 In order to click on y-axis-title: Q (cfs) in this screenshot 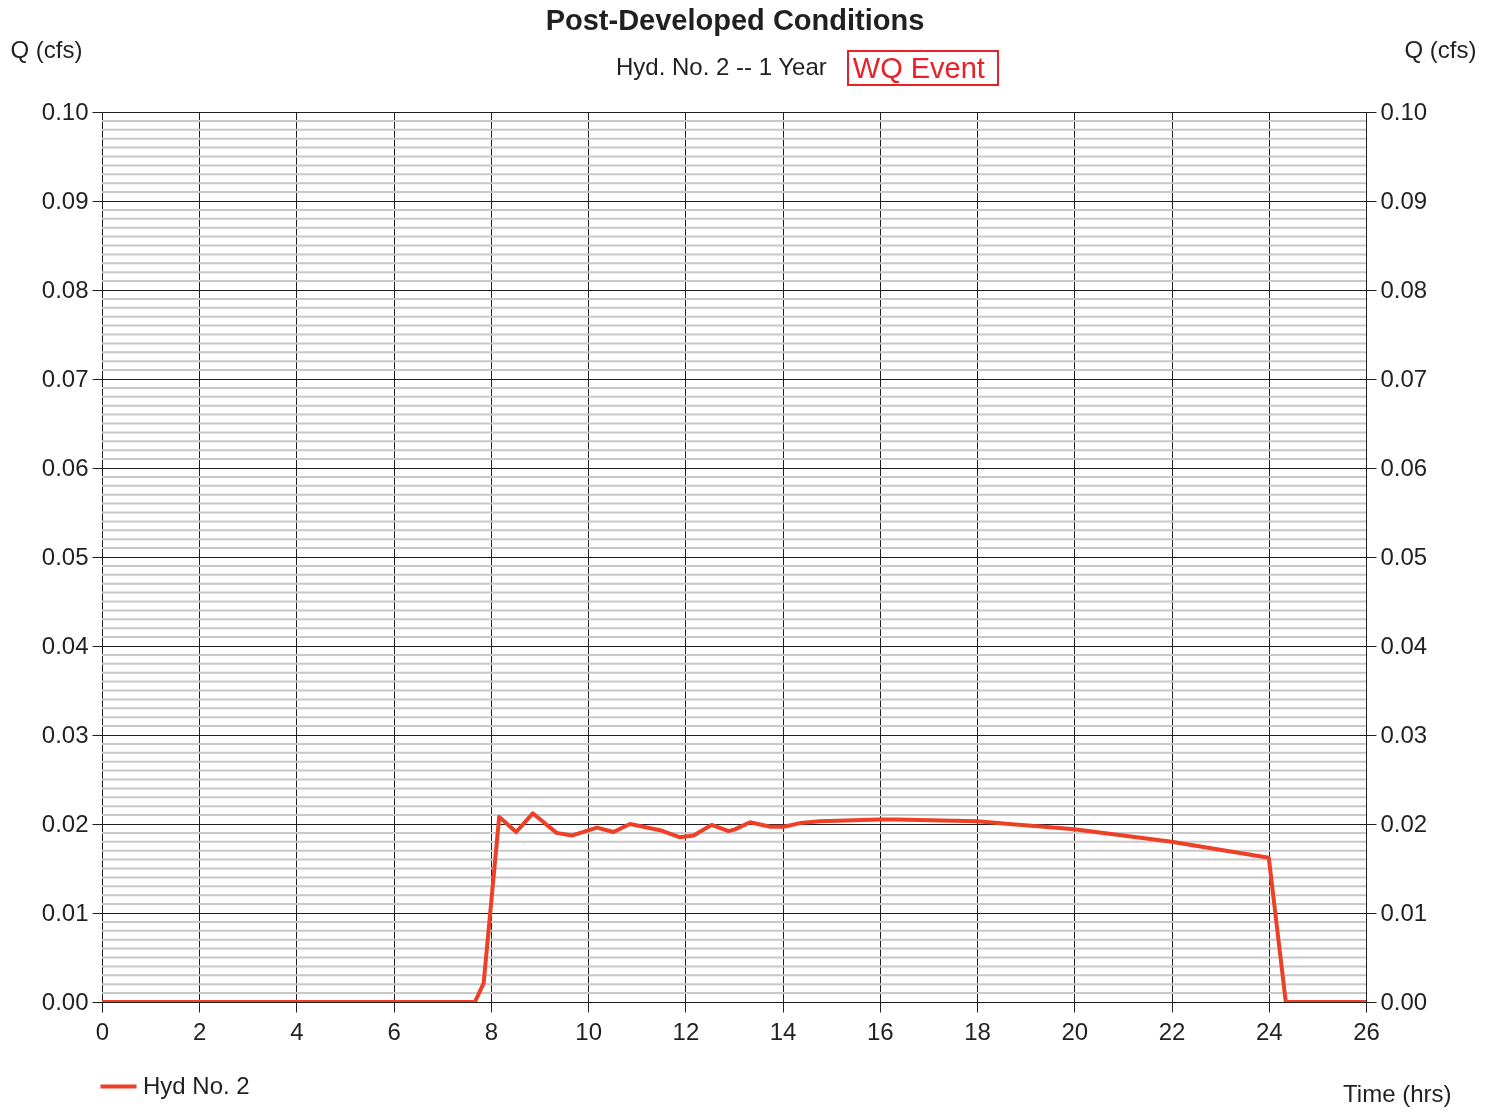, I will do `click(46, 49)`.